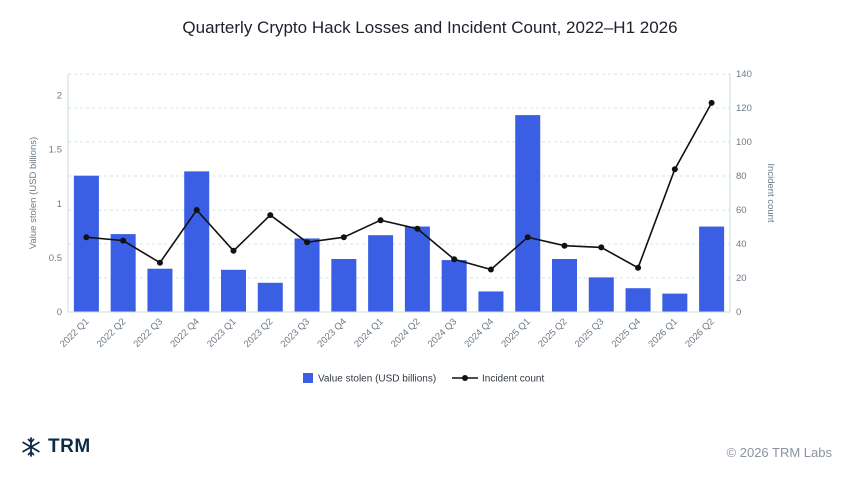 This screenshot has height=491, width=860. I want to click on brand-logo: TRM, so click(55, 447).